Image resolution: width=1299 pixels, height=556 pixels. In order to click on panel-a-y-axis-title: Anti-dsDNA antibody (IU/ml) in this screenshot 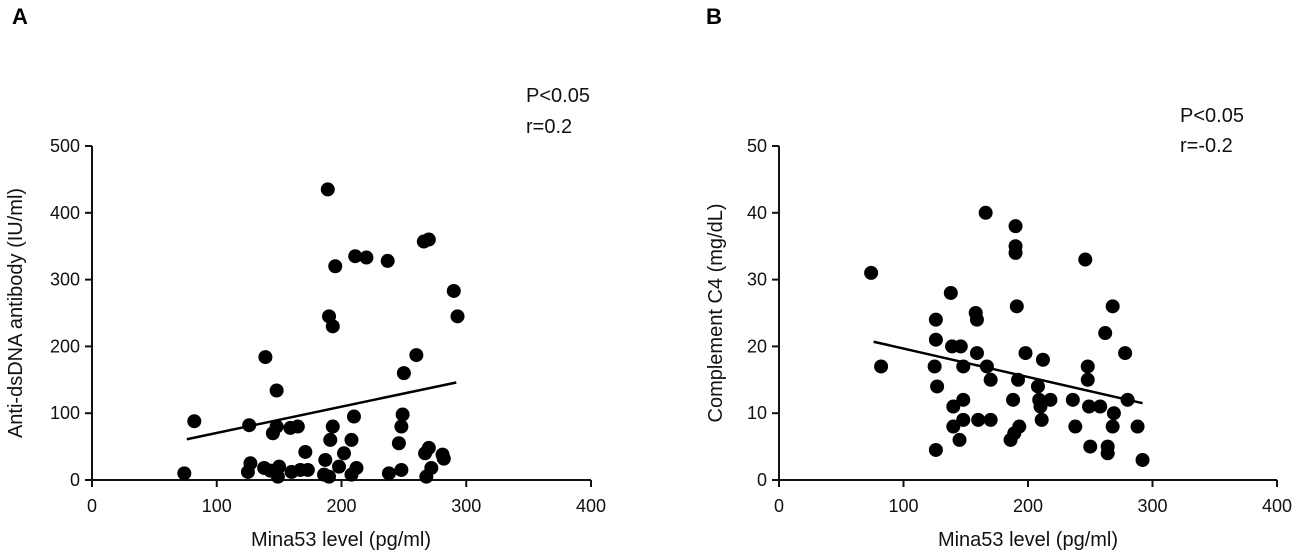, I will do `click(16, 313)`.